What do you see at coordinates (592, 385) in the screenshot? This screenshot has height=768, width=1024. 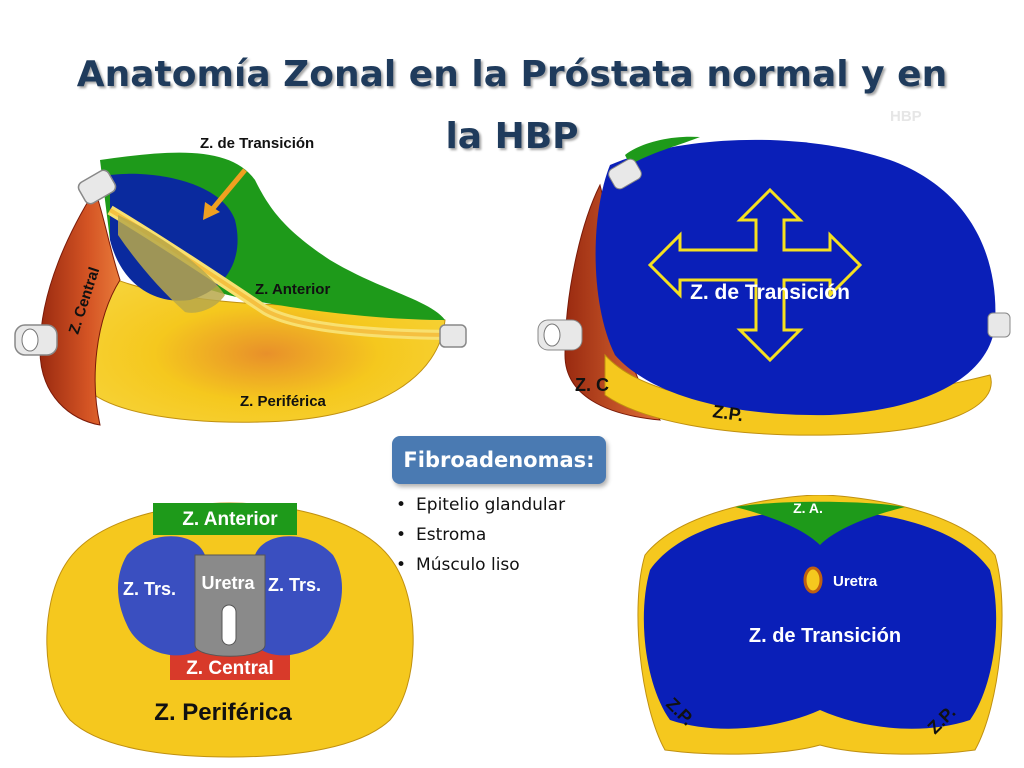 I see `label-central-zone: Z. C` at bounding box center [592, 385].